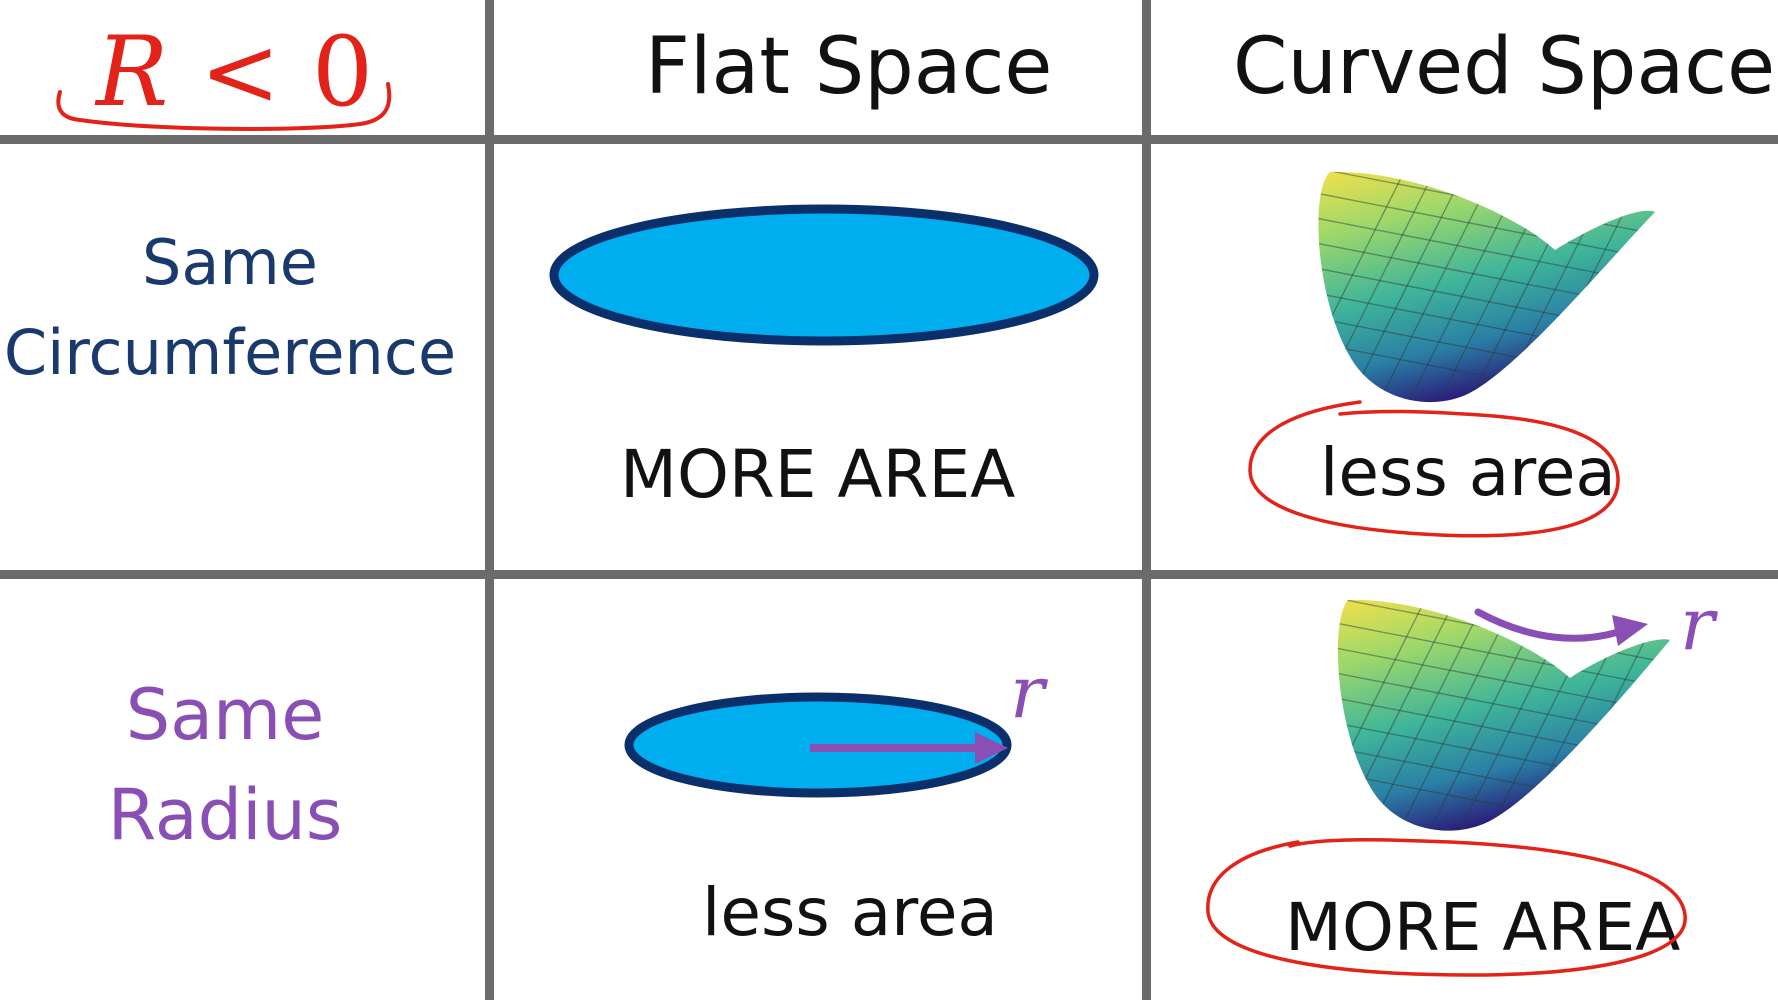 The image size is (1778, 1000). What do you see at coordinates (991, 748) in the screenshot?
I see `flat-radius-arrowhead` at bounding box center [991, 748].